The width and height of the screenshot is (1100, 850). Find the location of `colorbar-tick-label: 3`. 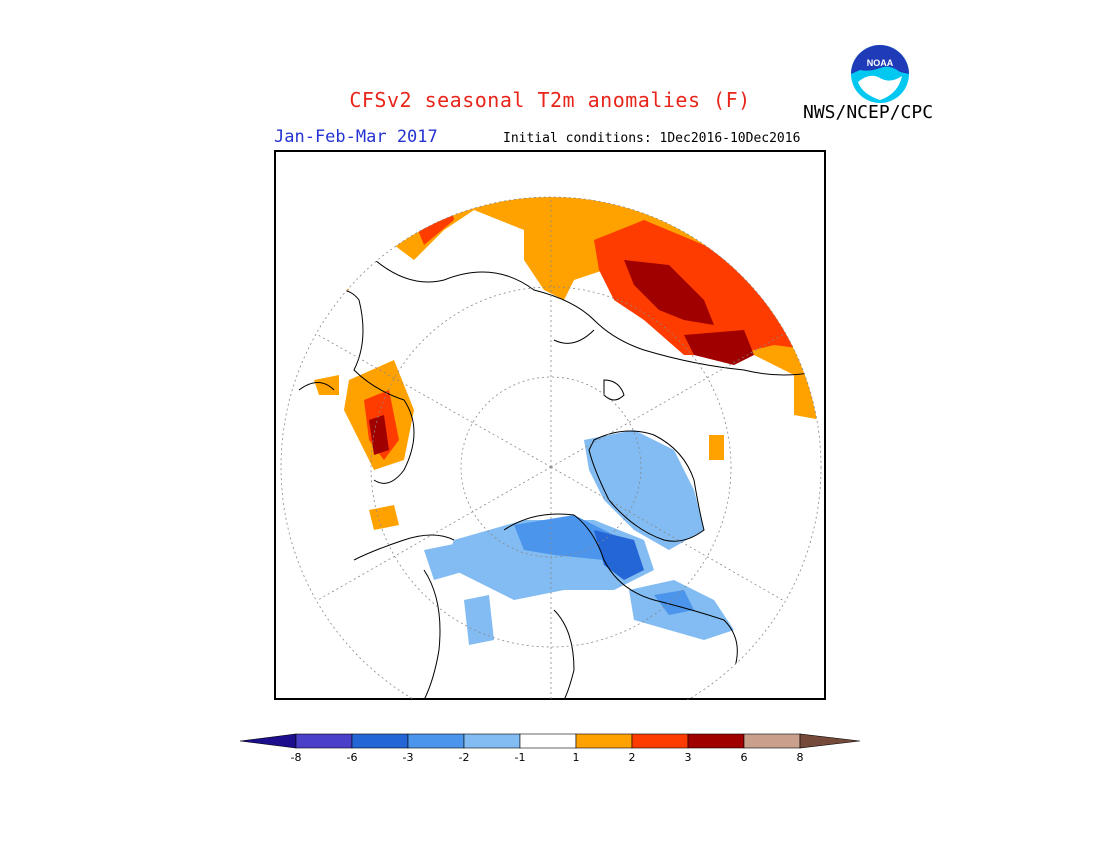

colorbar-tick-label: 3 is located at coordinates (688, 757).